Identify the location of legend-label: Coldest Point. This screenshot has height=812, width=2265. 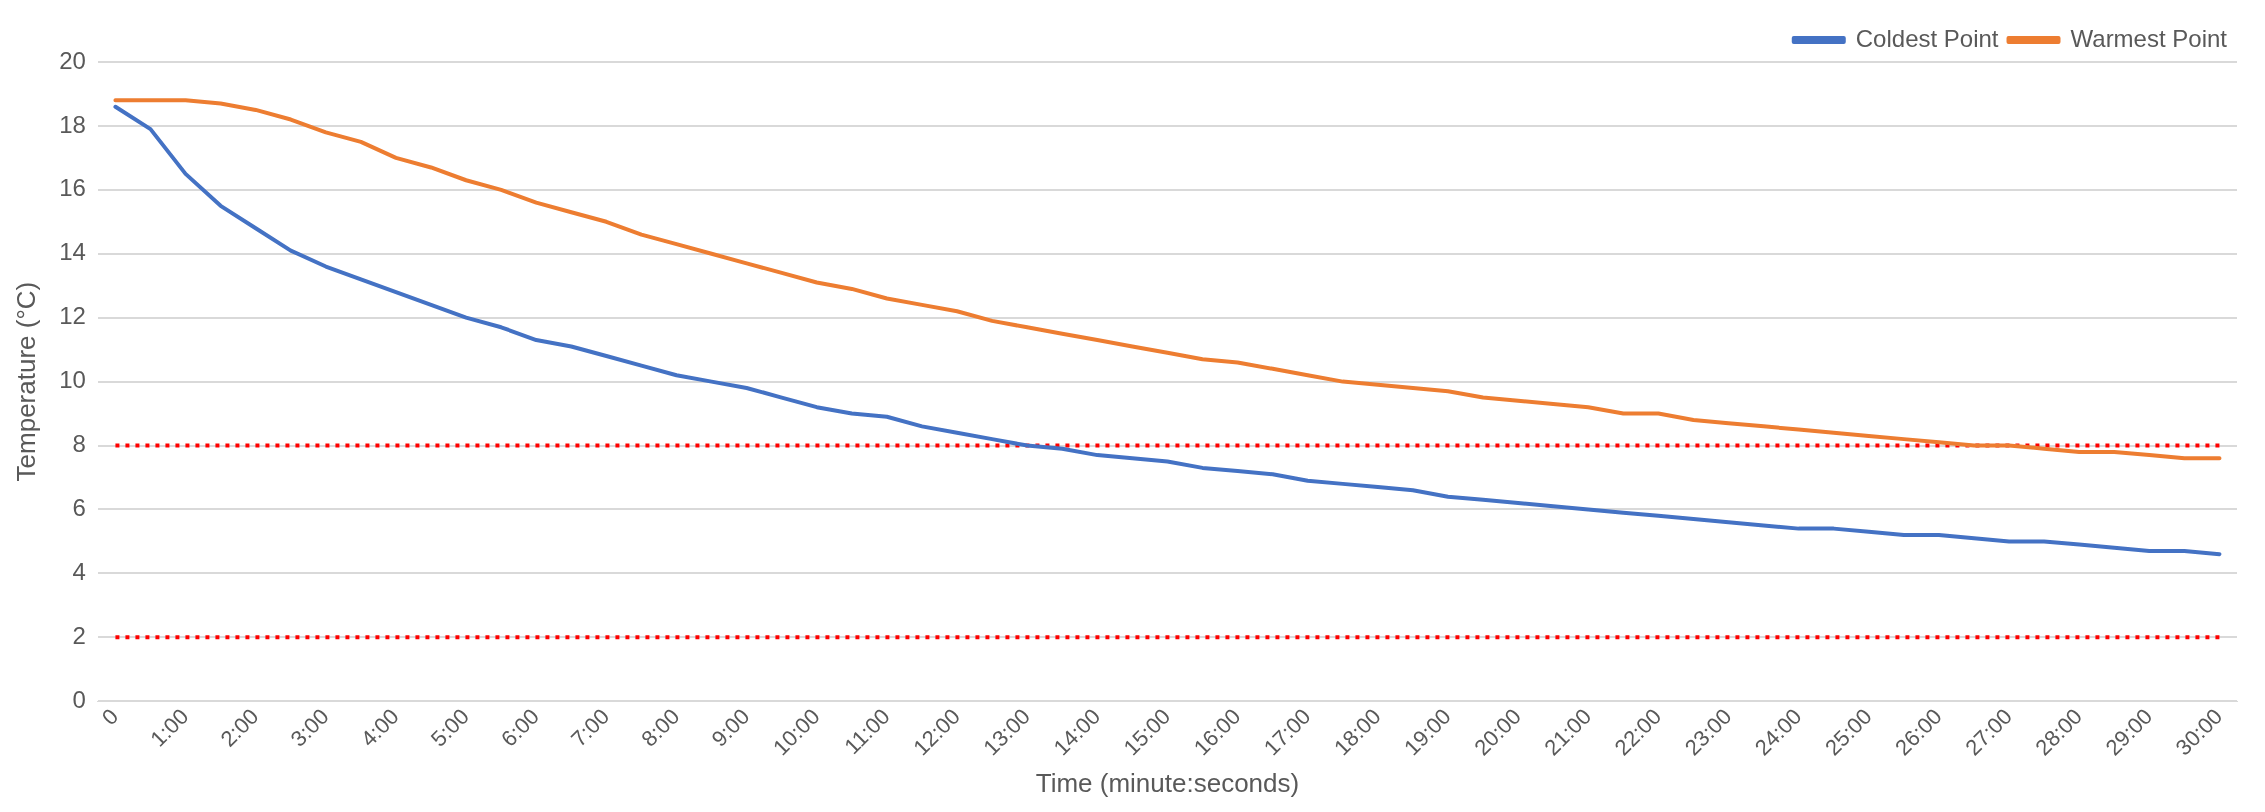
(1927, 38).